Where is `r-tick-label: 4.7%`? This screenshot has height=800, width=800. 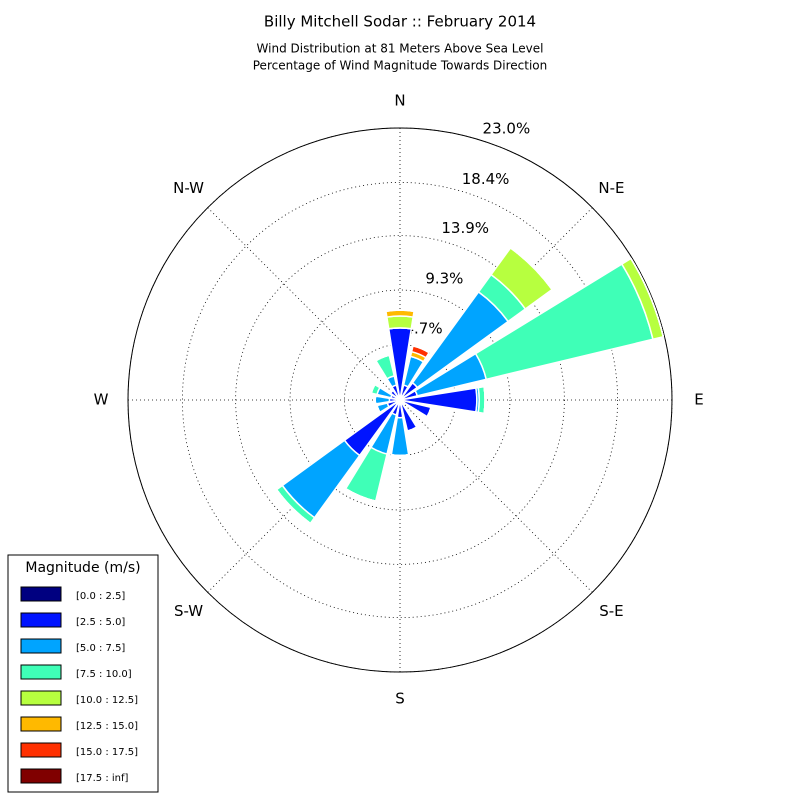
r-tick-label: 4.7% is located at coordinates (424, 329).